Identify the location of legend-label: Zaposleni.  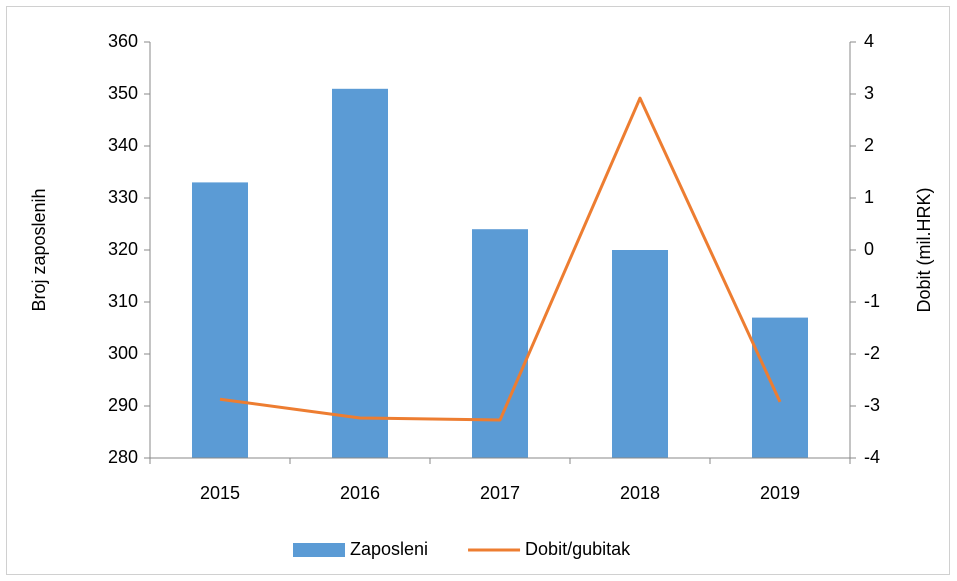
(389, 549).